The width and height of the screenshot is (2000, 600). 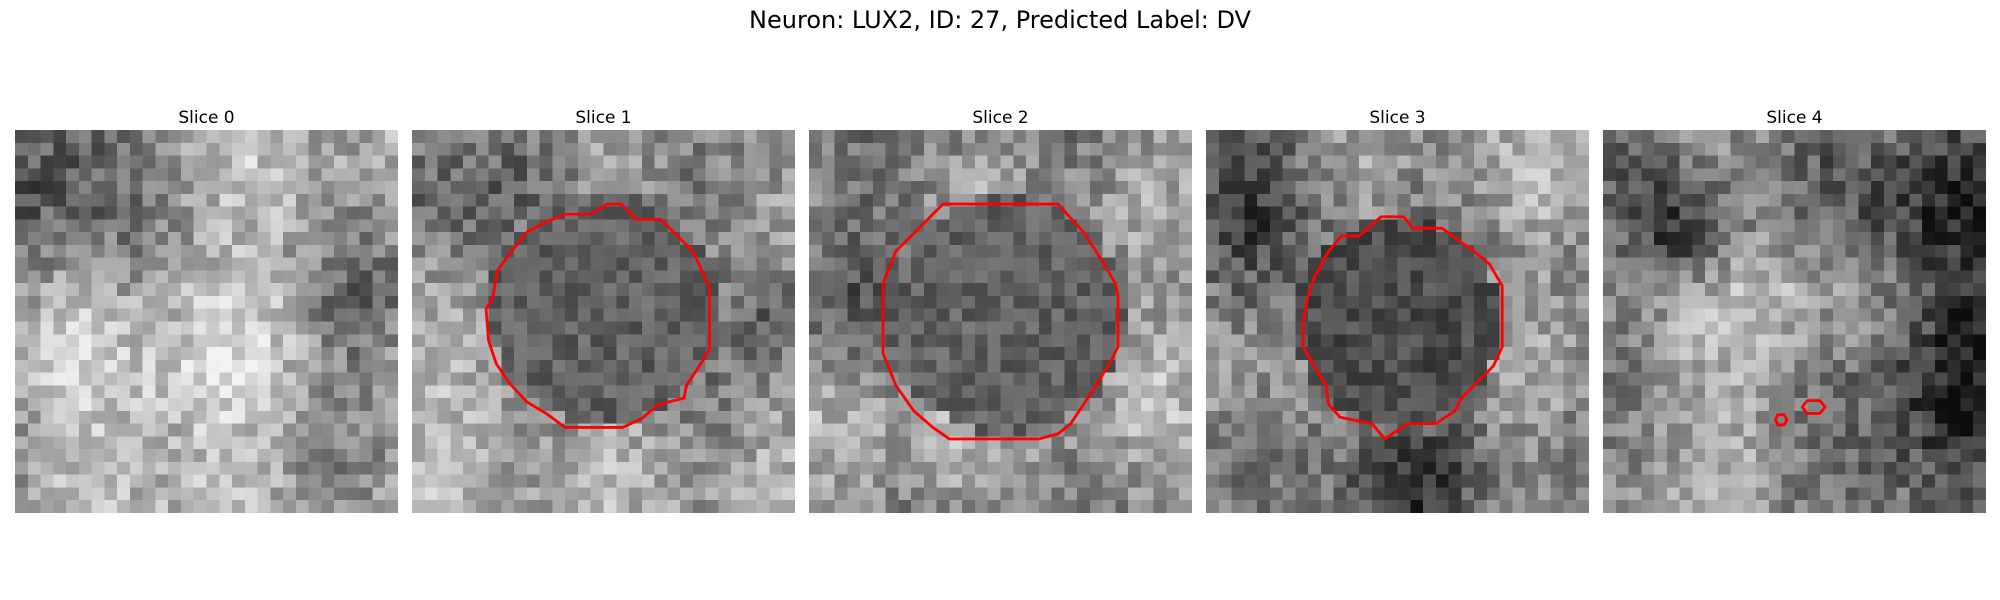 What do you see at coordinates (603, 118) in the screenshot?
I see `slice-title: Slice 1` at bounding box center [603, 118].